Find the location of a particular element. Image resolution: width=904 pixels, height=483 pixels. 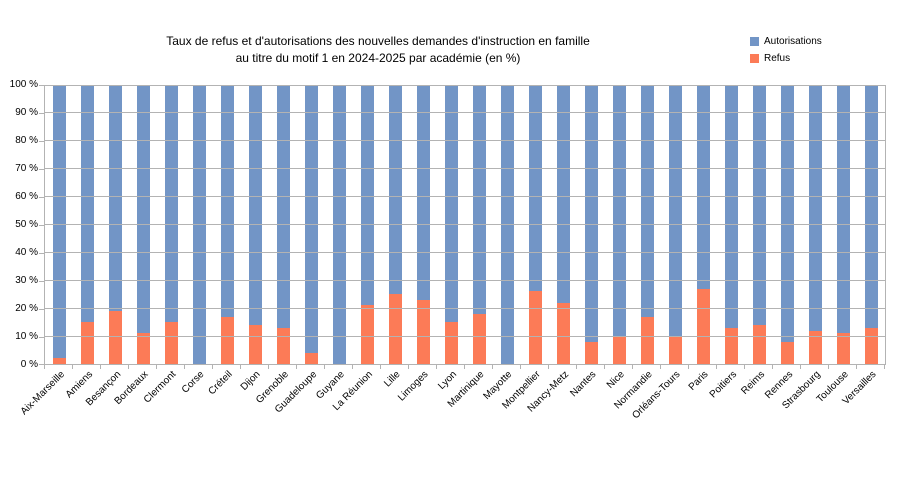

bar-slot-Créteil is located at coordinates (227, 224).